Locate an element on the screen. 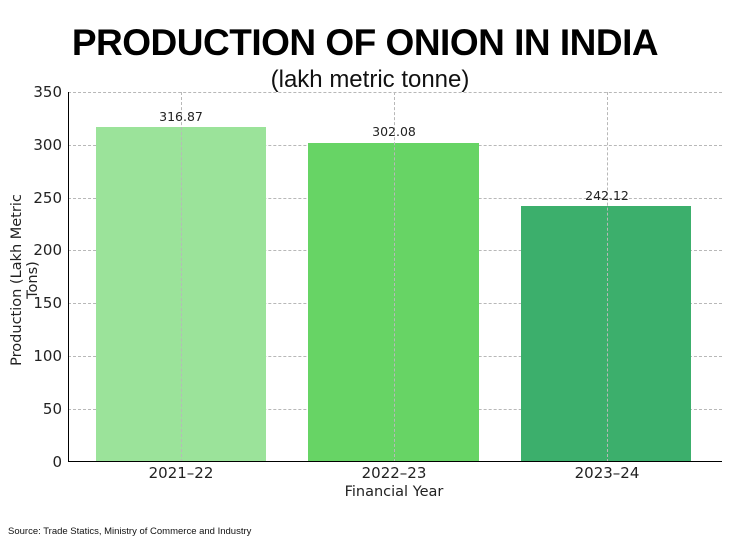 Image resolution: width=730 pixels, height=548 pixels. x-tick: 2022–23 is located at coordinates (394, 473).